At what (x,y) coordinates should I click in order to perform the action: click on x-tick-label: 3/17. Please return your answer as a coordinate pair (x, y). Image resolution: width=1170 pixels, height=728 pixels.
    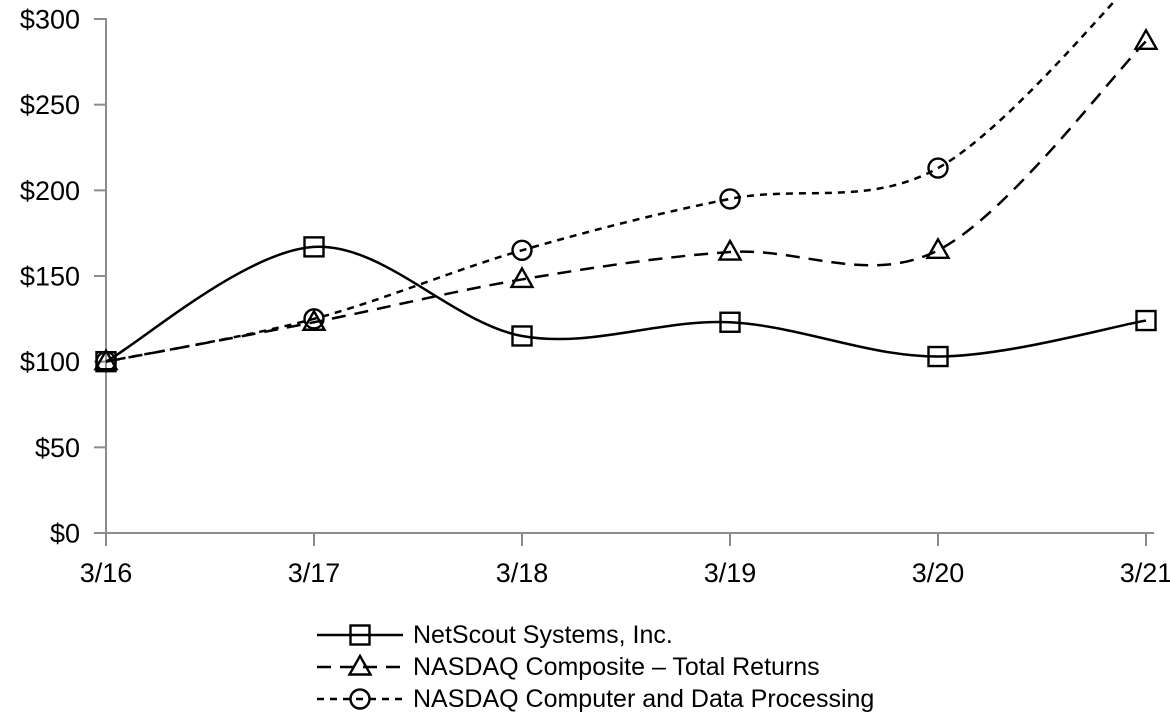
    Looking at the image, I should click on (314, 573).